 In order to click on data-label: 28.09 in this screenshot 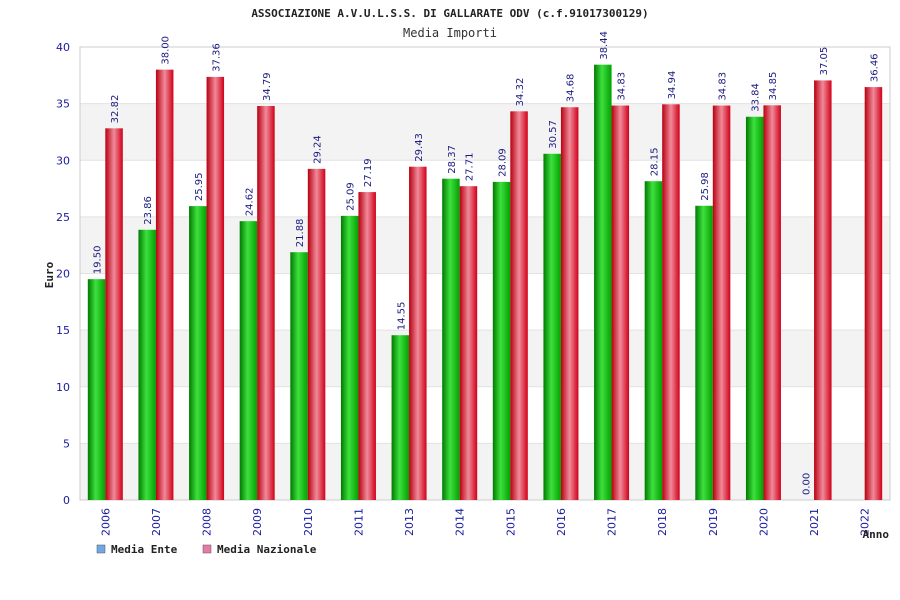, I will do `click(503, 162)`.